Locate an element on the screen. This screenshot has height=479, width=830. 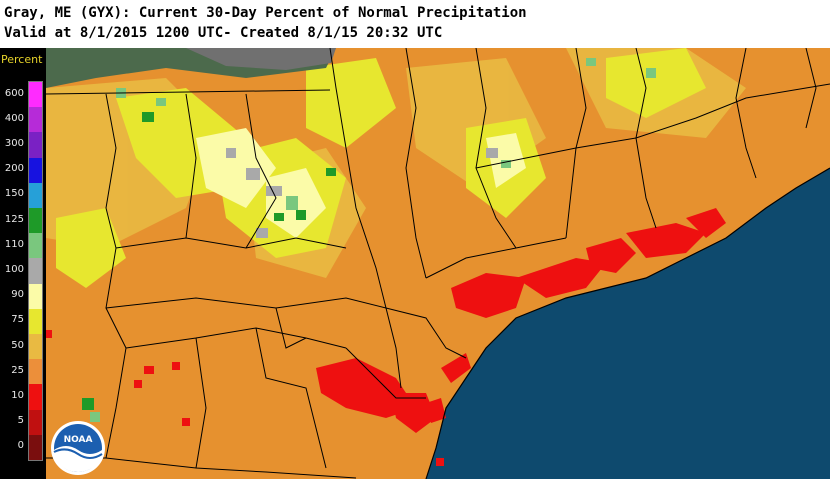
legend-title: Percent is located at coordinates (22, 59).